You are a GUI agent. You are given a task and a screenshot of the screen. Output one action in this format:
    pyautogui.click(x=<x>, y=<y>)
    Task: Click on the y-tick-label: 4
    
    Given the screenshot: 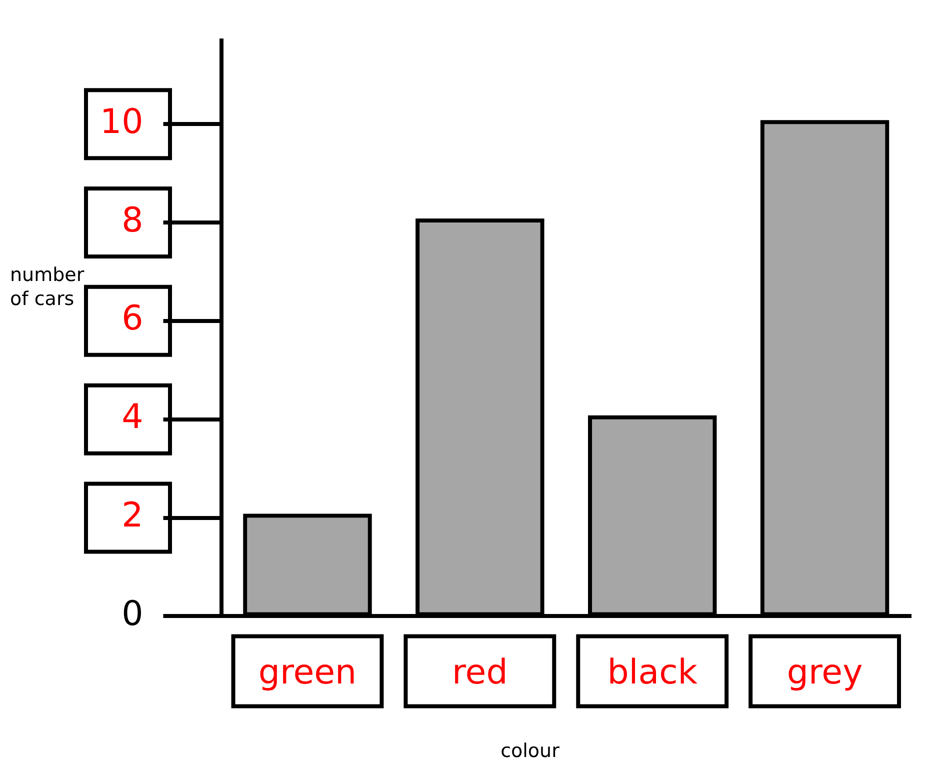 What is the action you would take?
    pyautogui.click(x=133, y=417)
    